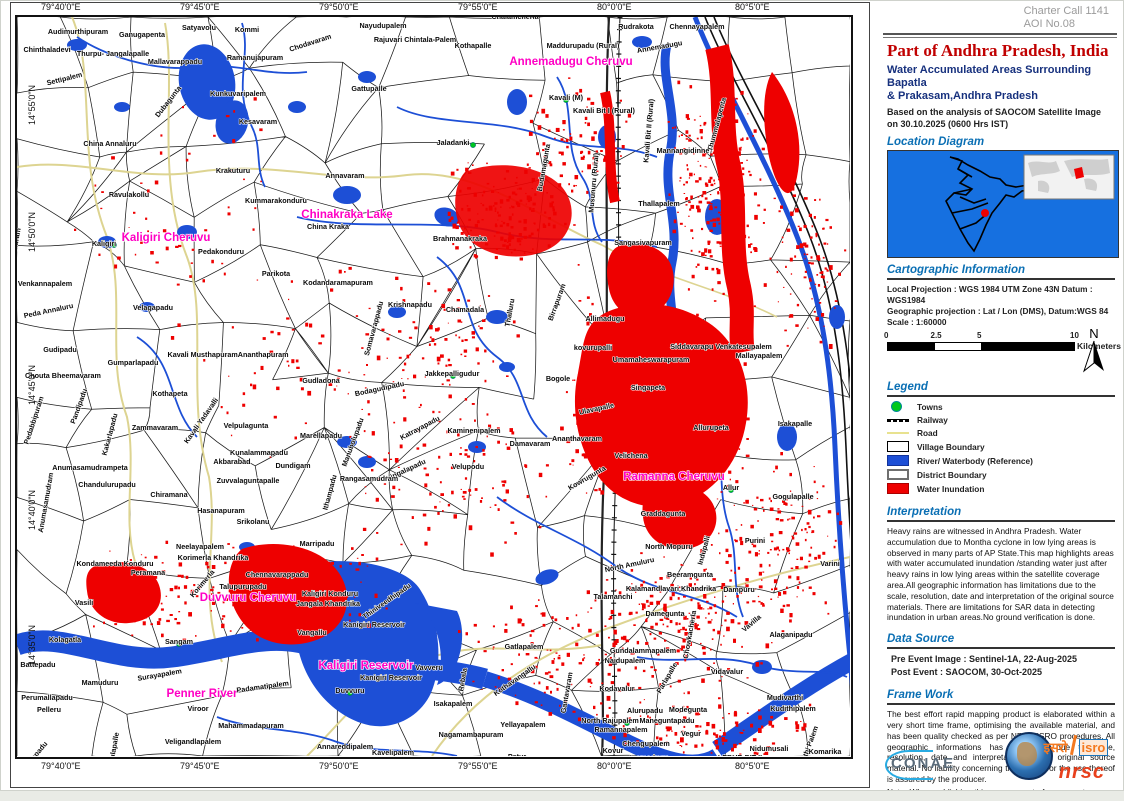 The width and height of the screenshot is (1124, 801). What do you see at coordinates (330, 593) in the screenshot?
I see `village-label: Kaligiri Konduru` at bounding box center [330, 593].